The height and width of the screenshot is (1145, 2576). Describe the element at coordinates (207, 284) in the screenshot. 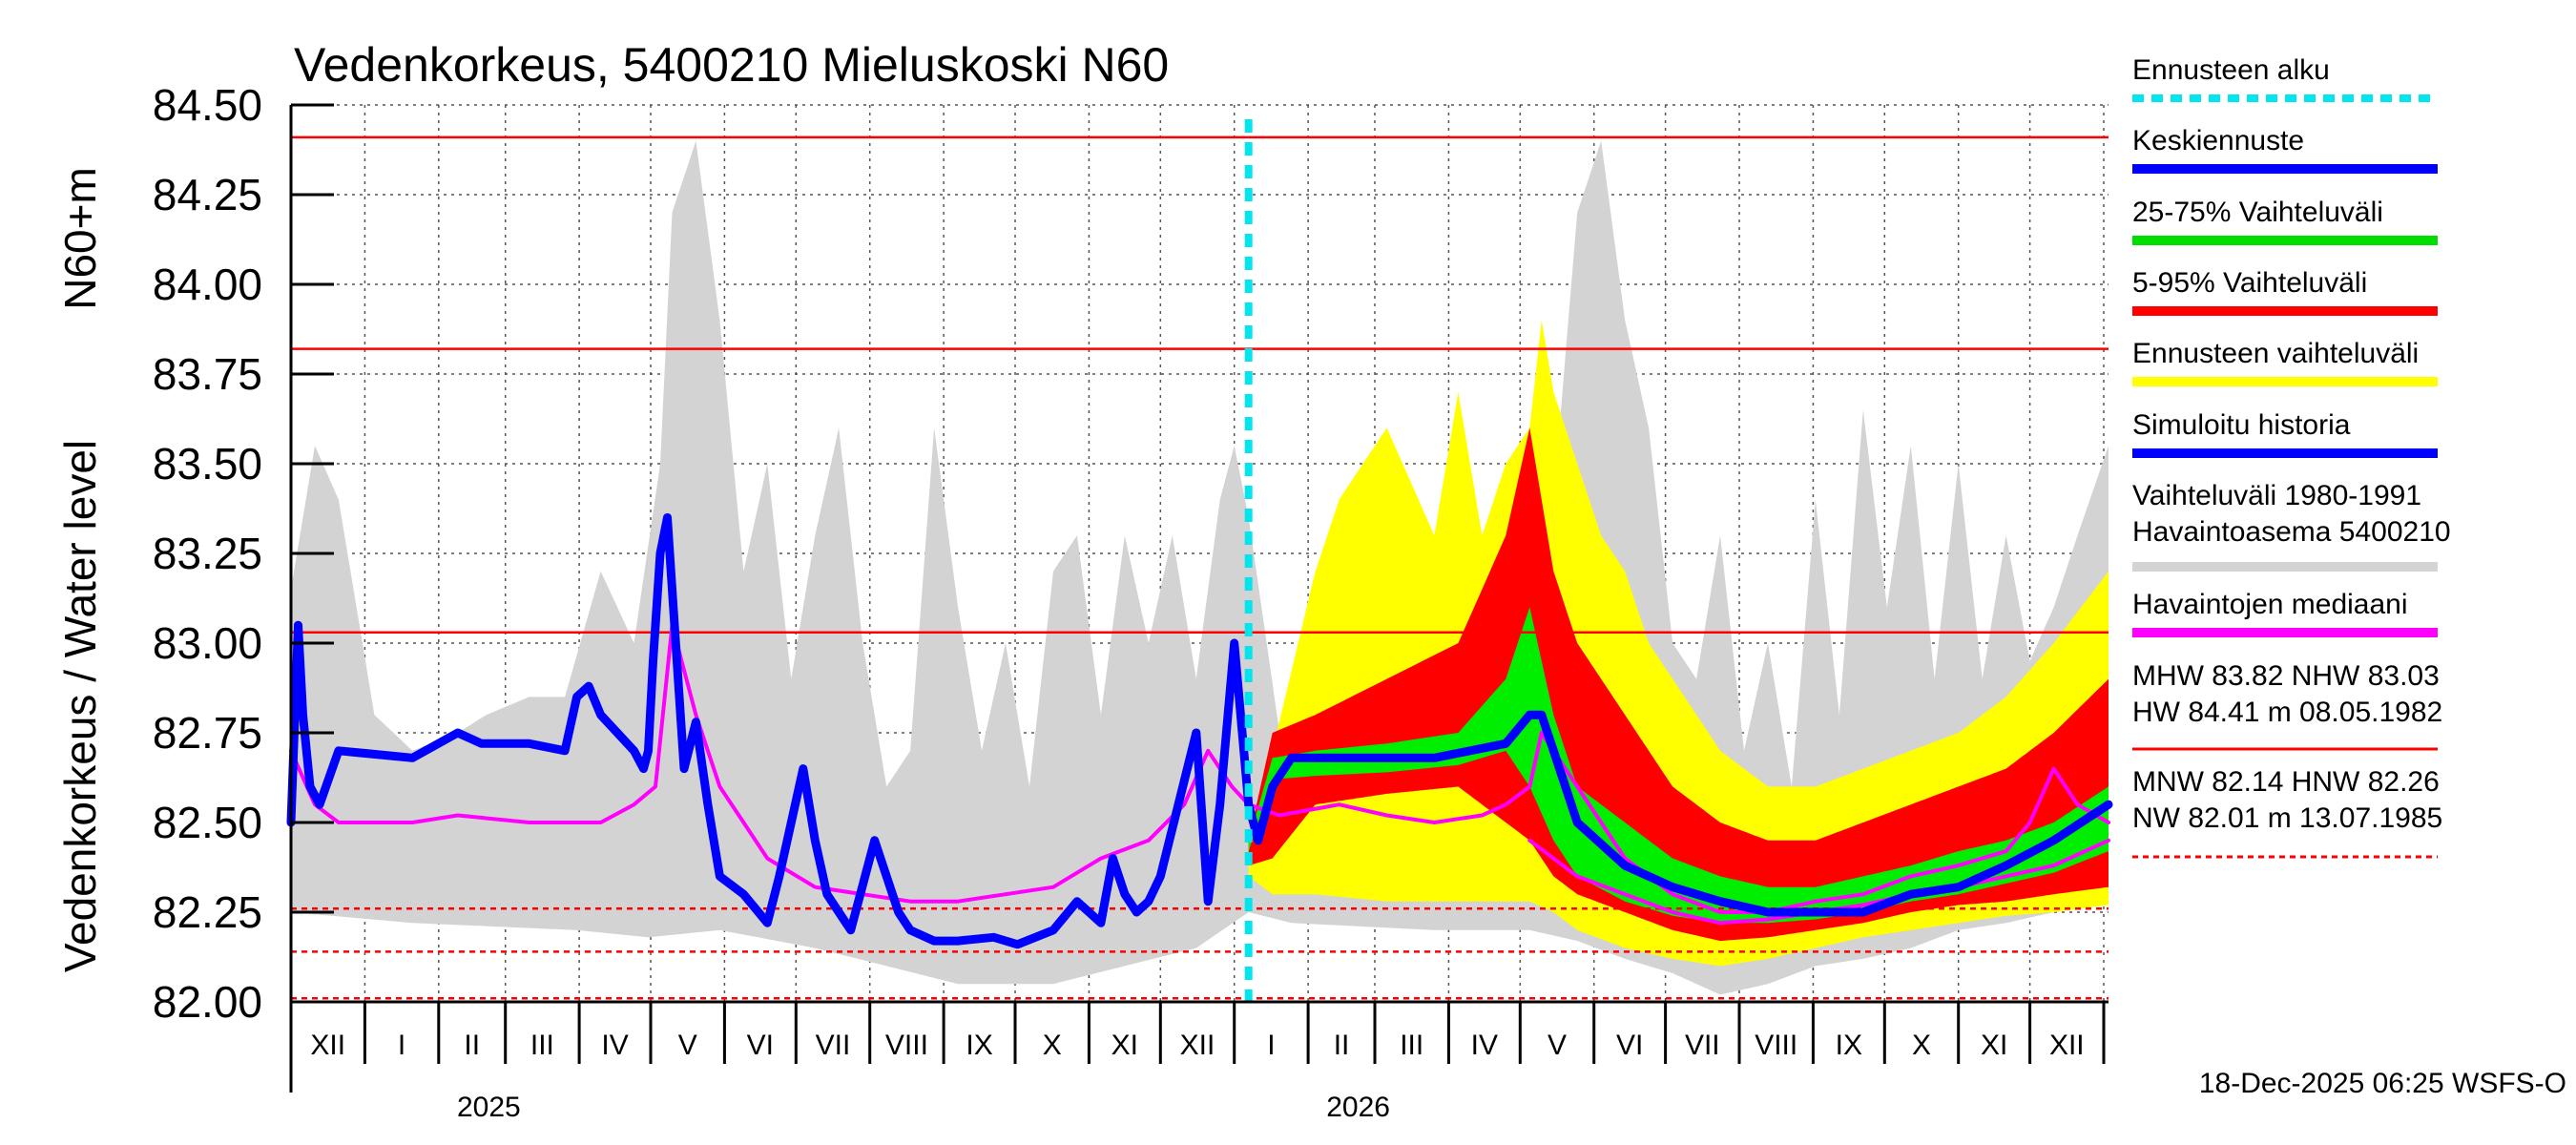

I see `y-tick-label: 84.00` at that location.